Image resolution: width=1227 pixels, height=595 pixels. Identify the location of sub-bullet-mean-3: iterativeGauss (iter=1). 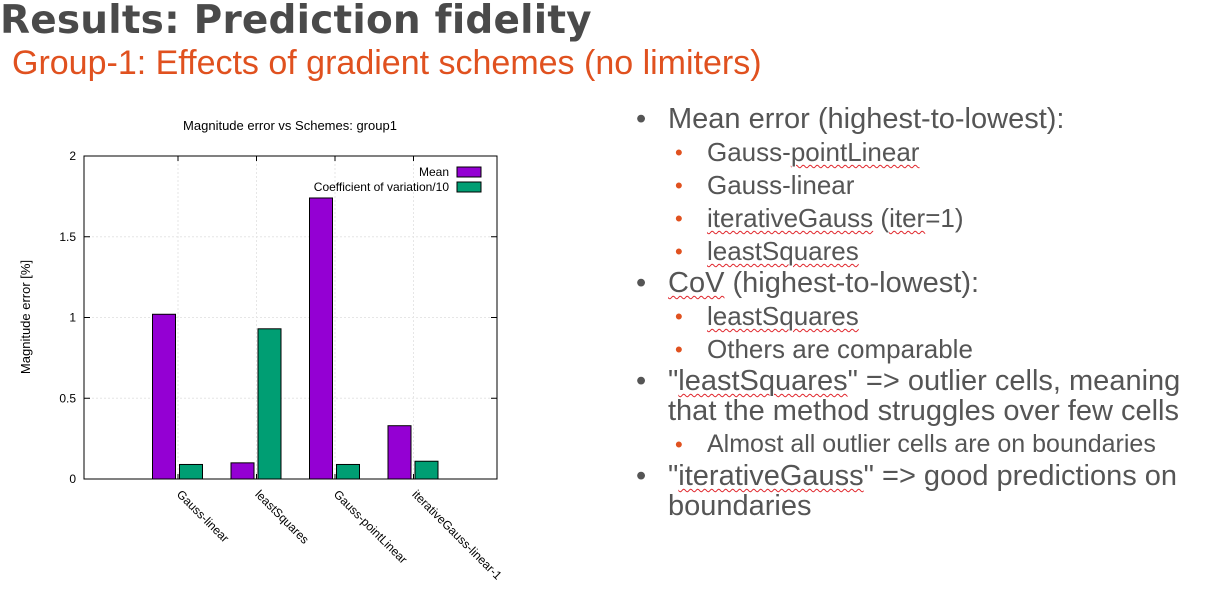
(931, 218).